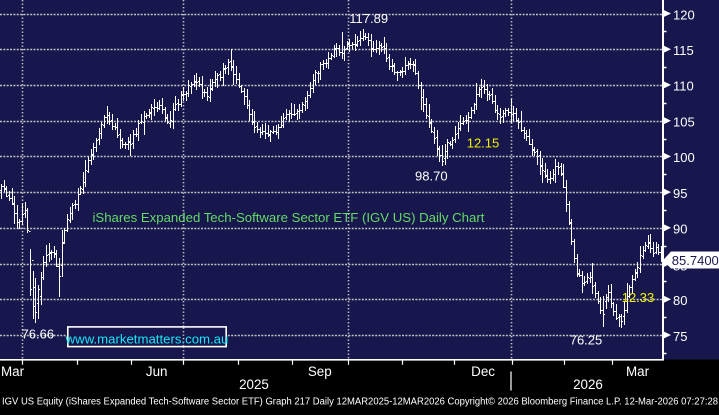  What do you see at coordinates (586, 340) in the screenshot?
I see `svg-text: 76.25` at bounding box center [586, 340].